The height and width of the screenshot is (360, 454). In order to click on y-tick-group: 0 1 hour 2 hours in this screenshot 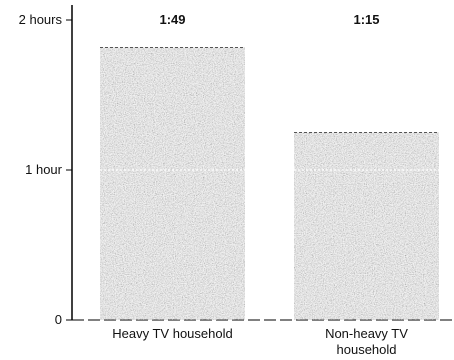, I will do `click(45, 169)`.